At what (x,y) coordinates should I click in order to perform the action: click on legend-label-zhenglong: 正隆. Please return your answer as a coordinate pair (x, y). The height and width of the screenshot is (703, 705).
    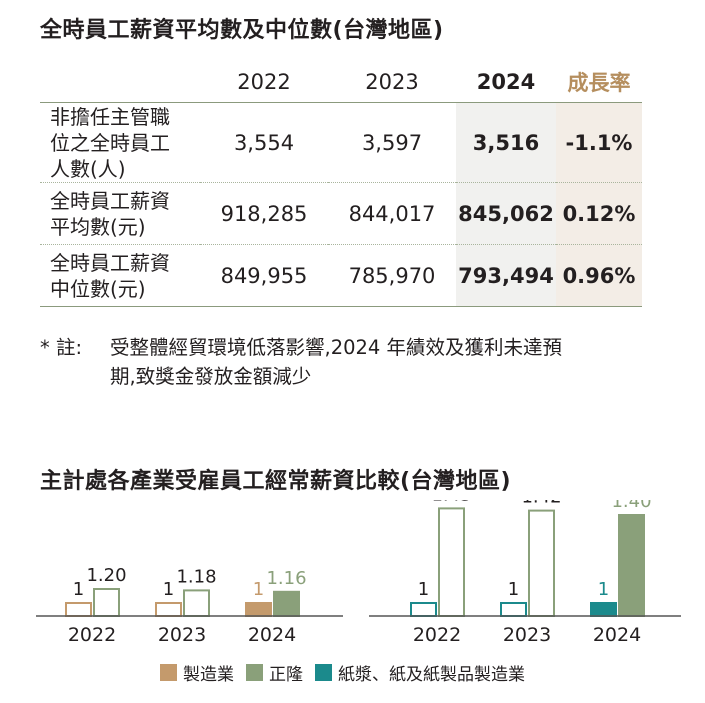
    Looking at the image, I should click on (286, 675).